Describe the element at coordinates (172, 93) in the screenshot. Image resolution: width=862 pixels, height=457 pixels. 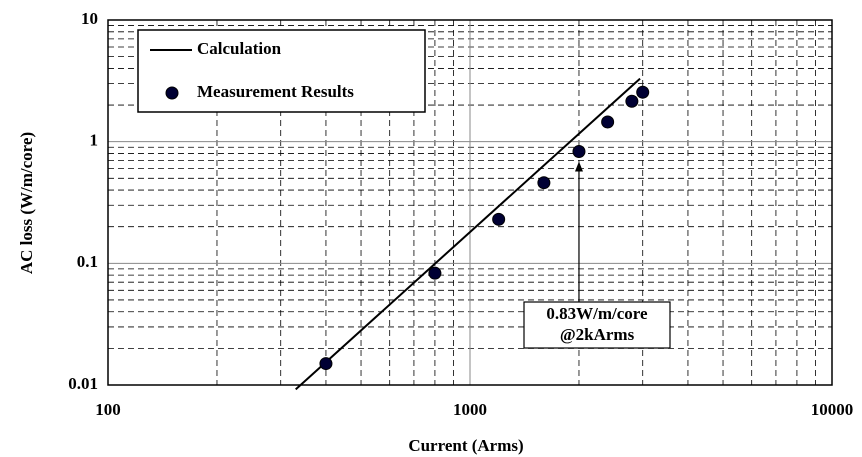
I see `legend-marker` at that location.